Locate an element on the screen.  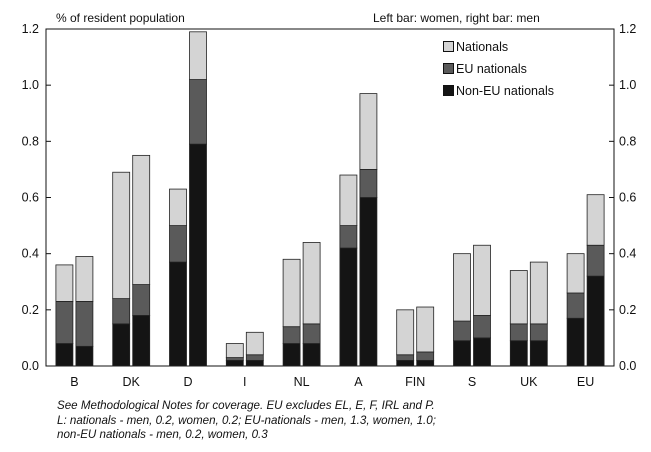
legend-label-non-eu-nationals: Non-EU nationals is located at coordinates (505, 91).